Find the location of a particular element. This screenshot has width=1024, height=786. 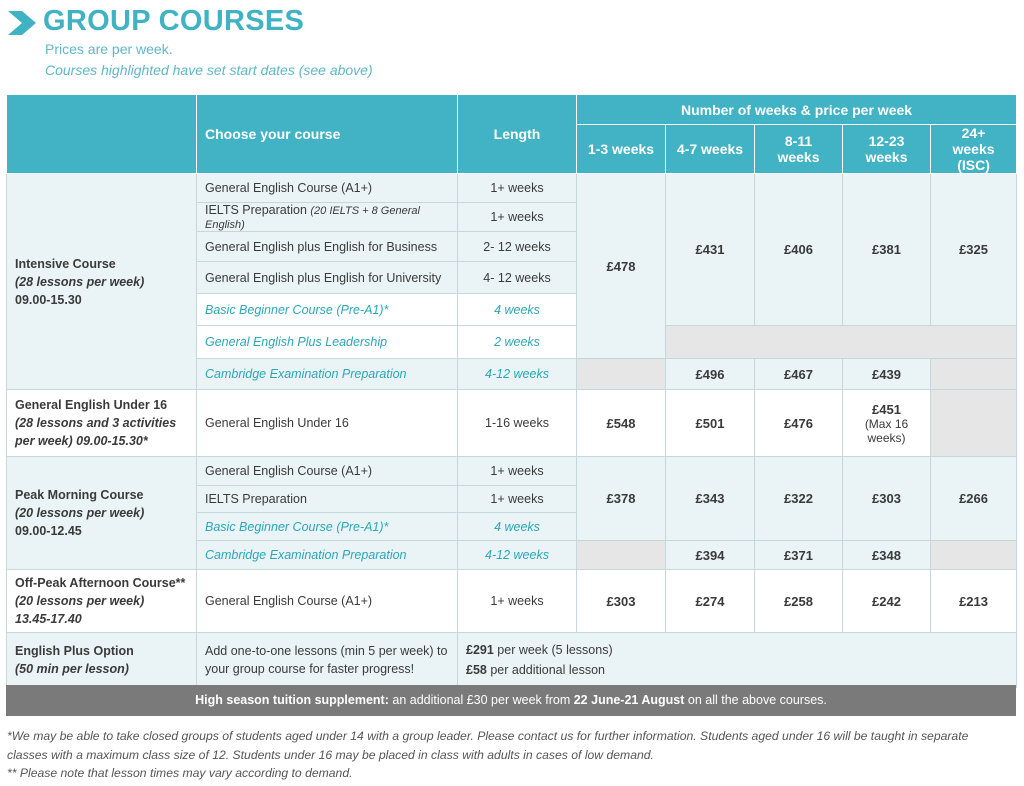

course-cell: General English Plus Leadership is located at coordinates (327, 342).